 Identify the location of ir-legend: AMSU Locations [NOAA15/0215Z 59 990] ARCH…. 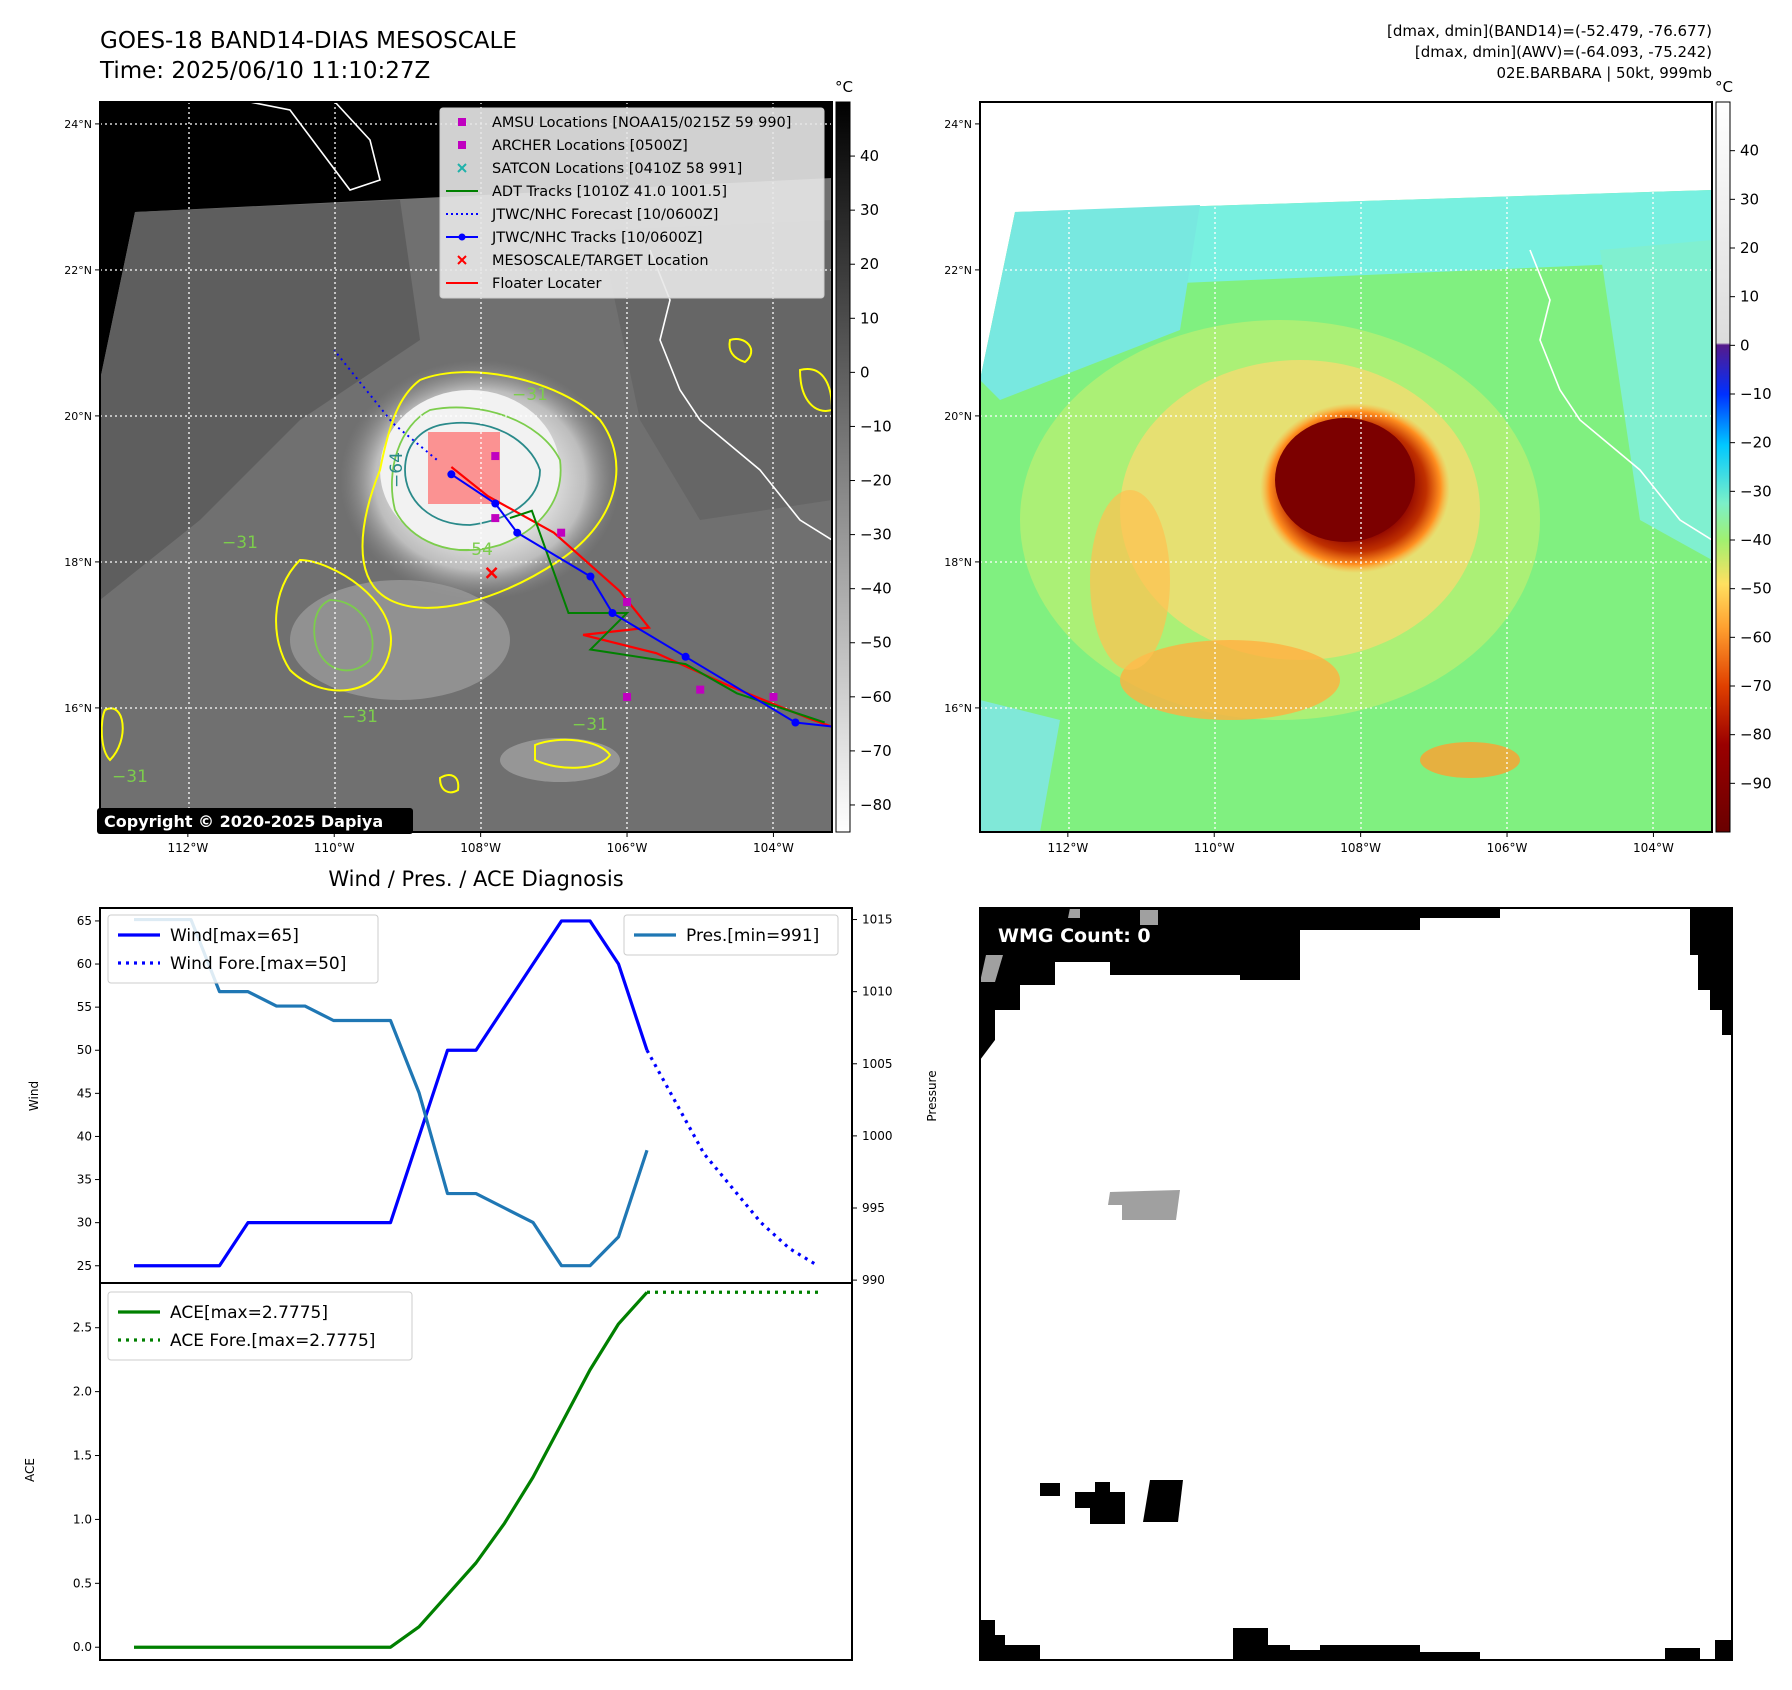
(632, 203).